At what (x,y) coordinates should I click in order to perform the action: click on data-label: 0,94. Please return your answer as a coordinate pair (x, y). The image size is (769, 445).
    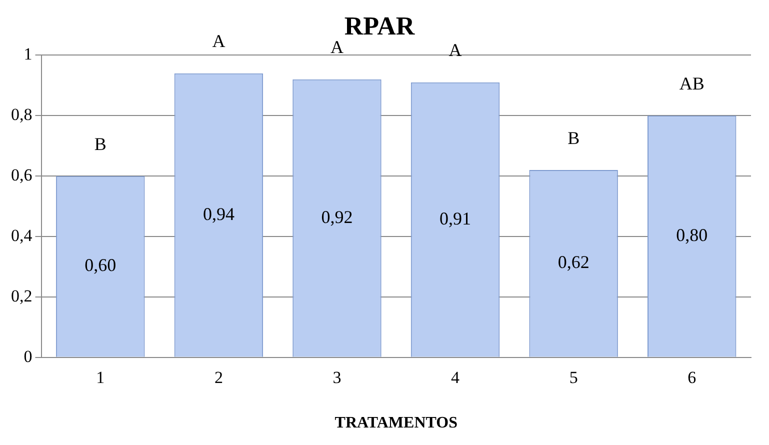
    Looking at the image, I should click on (218, 214).